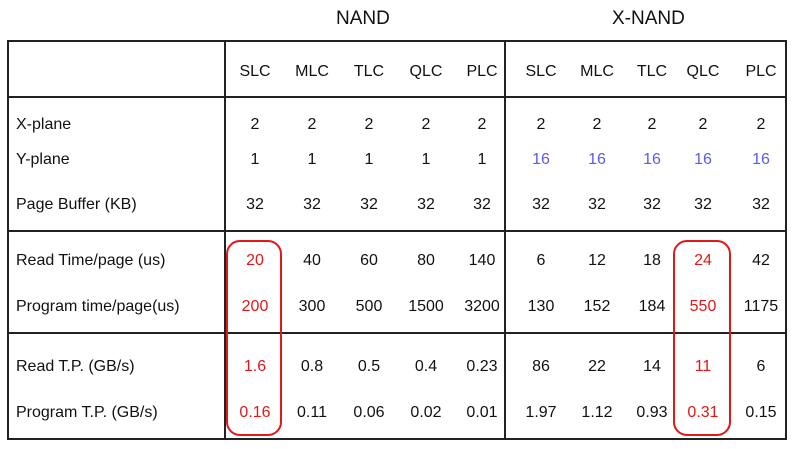 This screenshot has height=449, width=800. Describe the element at coordinates (703, 306) in the screenshot. I see `table-cell: 550` at that location.